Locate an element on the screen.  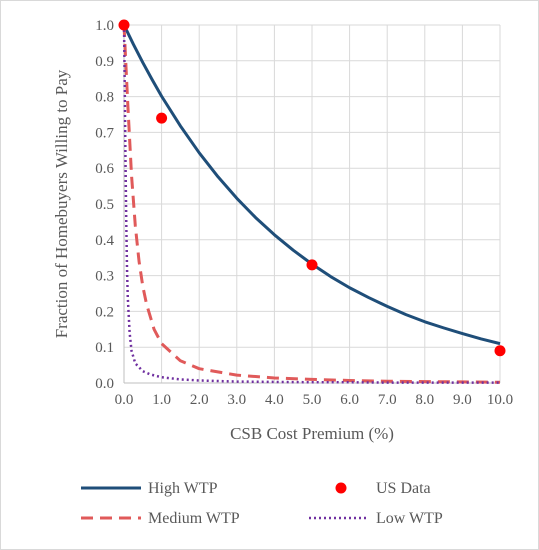
y-tick-label: 0.3 is located at coordinates (104, 277).